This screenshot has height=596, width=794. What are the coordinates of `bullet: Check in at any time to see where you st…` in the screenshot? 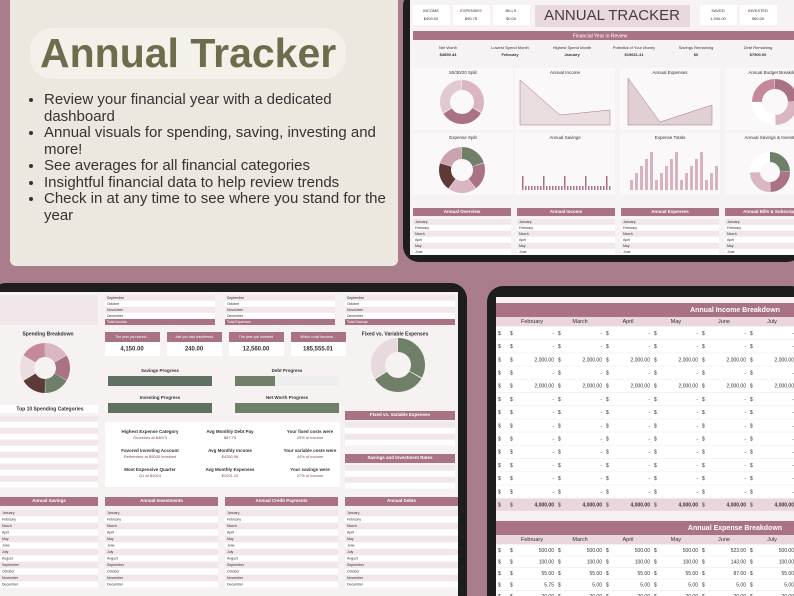 It's located at (225, 207).